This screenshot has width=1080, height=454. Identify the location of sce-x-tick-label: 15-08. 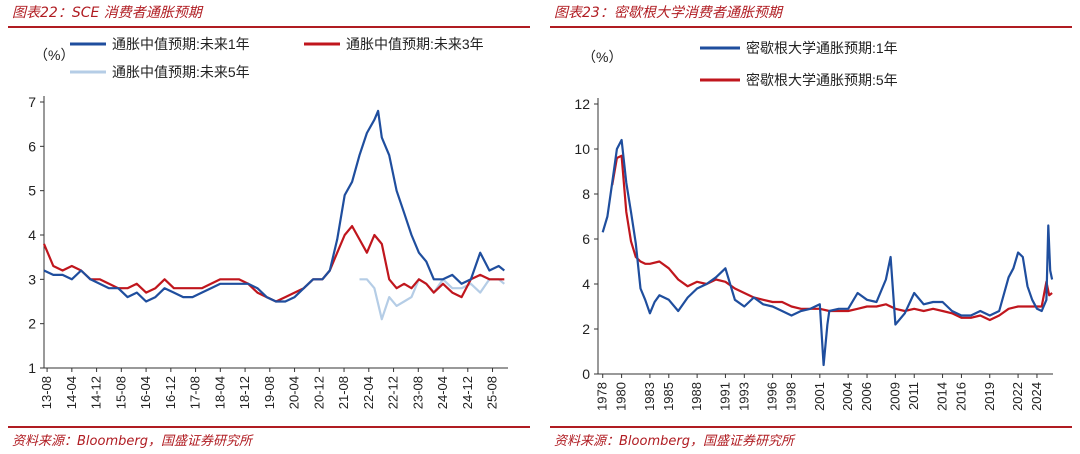
(120, 392).